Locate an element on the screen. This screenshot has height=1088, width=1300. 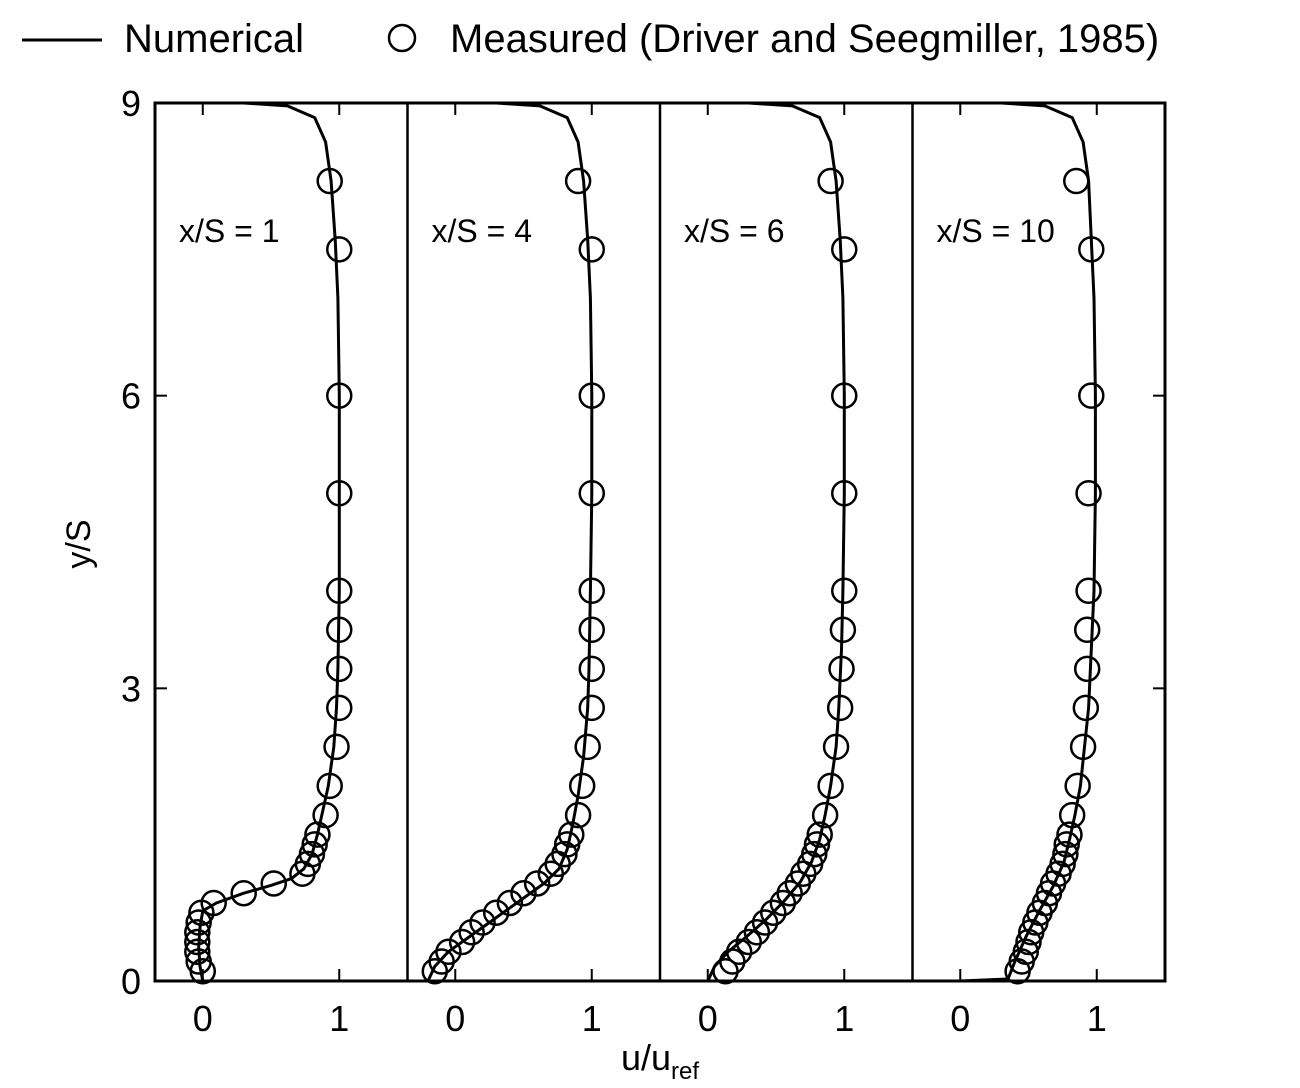
legend-circle-swatch is located at coordinates (402, 38).